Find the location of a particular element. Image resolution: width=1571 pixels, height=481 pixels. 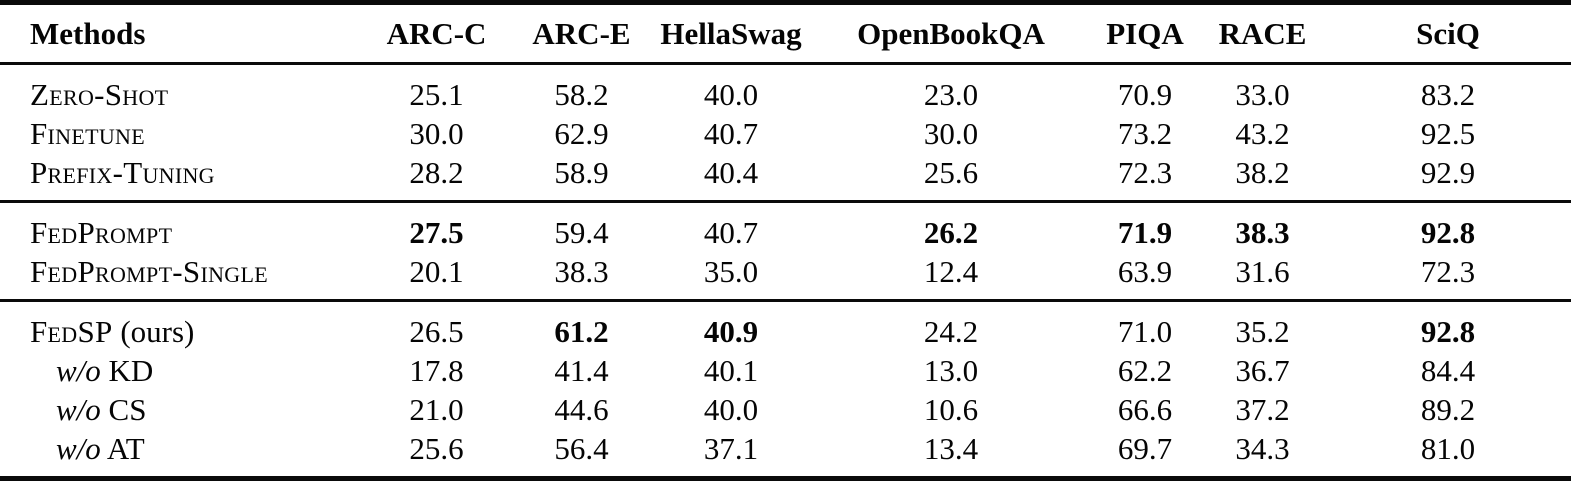

cell-value: 73.2 is located at coordinates (1145, 133).